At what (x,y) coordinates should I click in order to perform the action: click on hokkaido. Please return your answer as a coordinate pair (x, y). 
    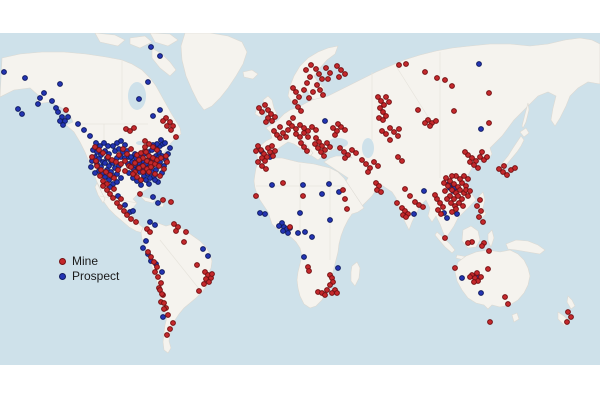
    Looking at the image, I should click on (524, 132).